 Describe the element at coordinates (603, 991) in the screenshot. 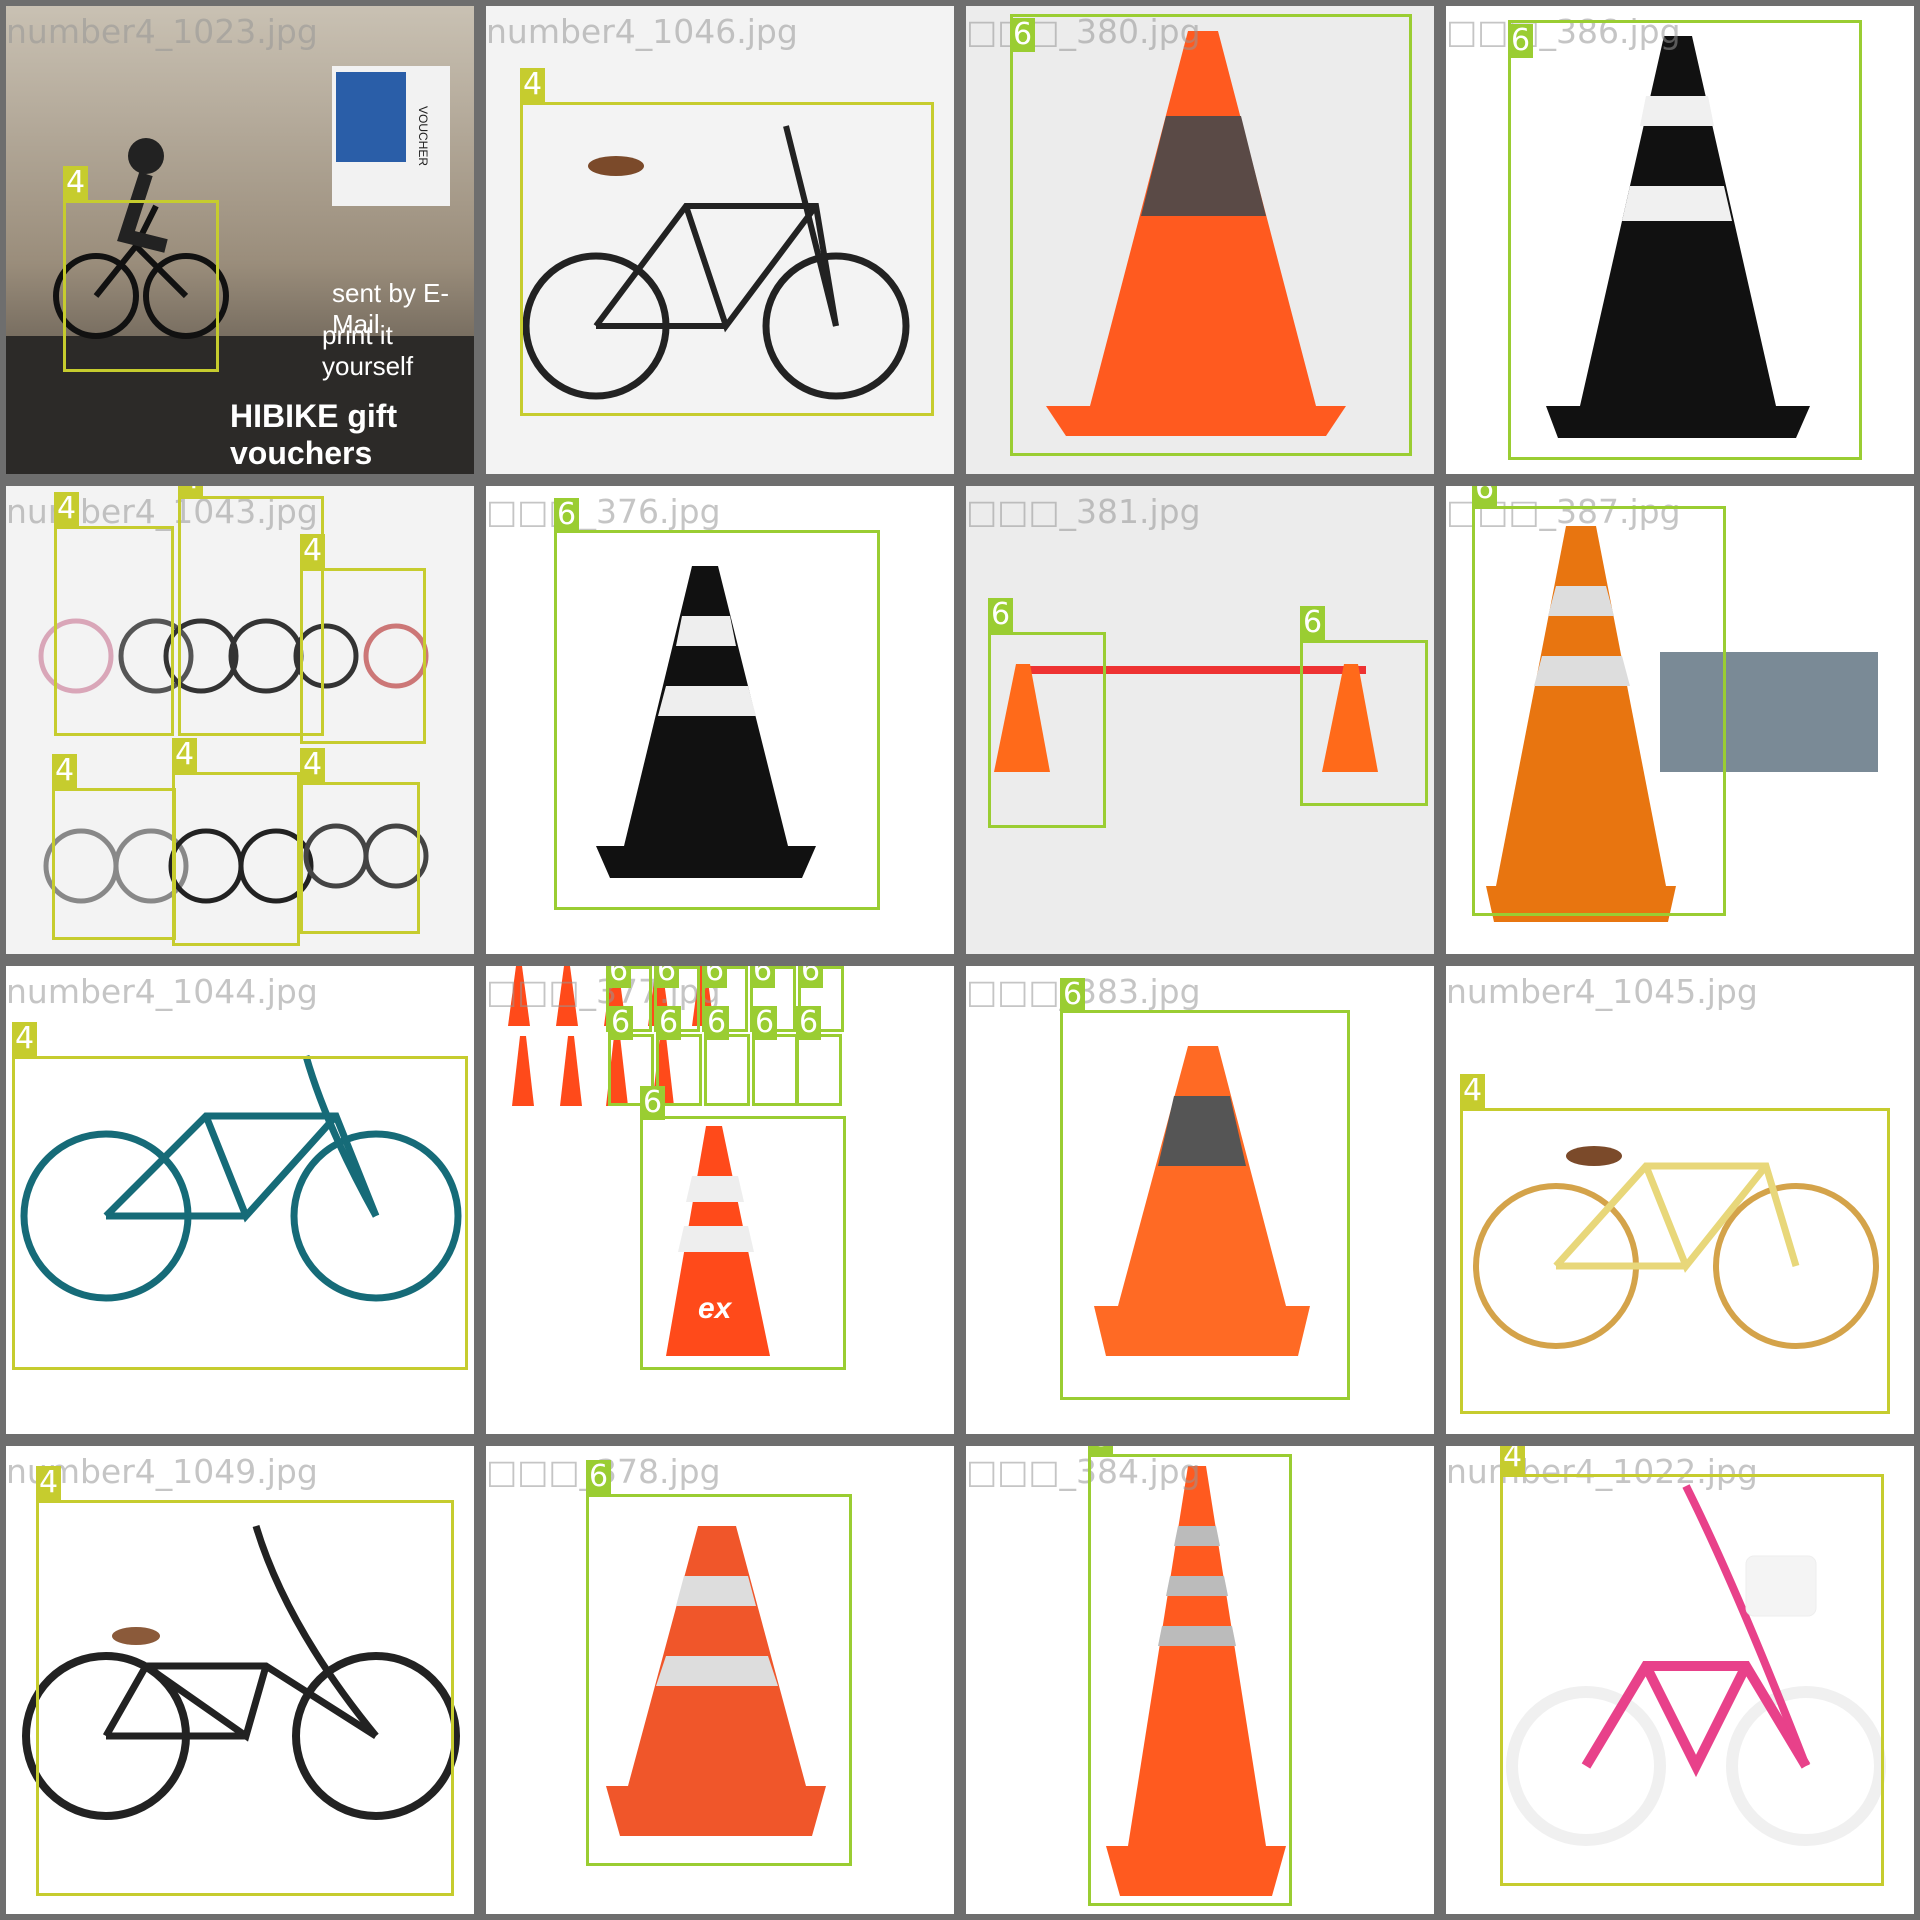

I see `tile-filename: □□□_377.jpg` at that location.